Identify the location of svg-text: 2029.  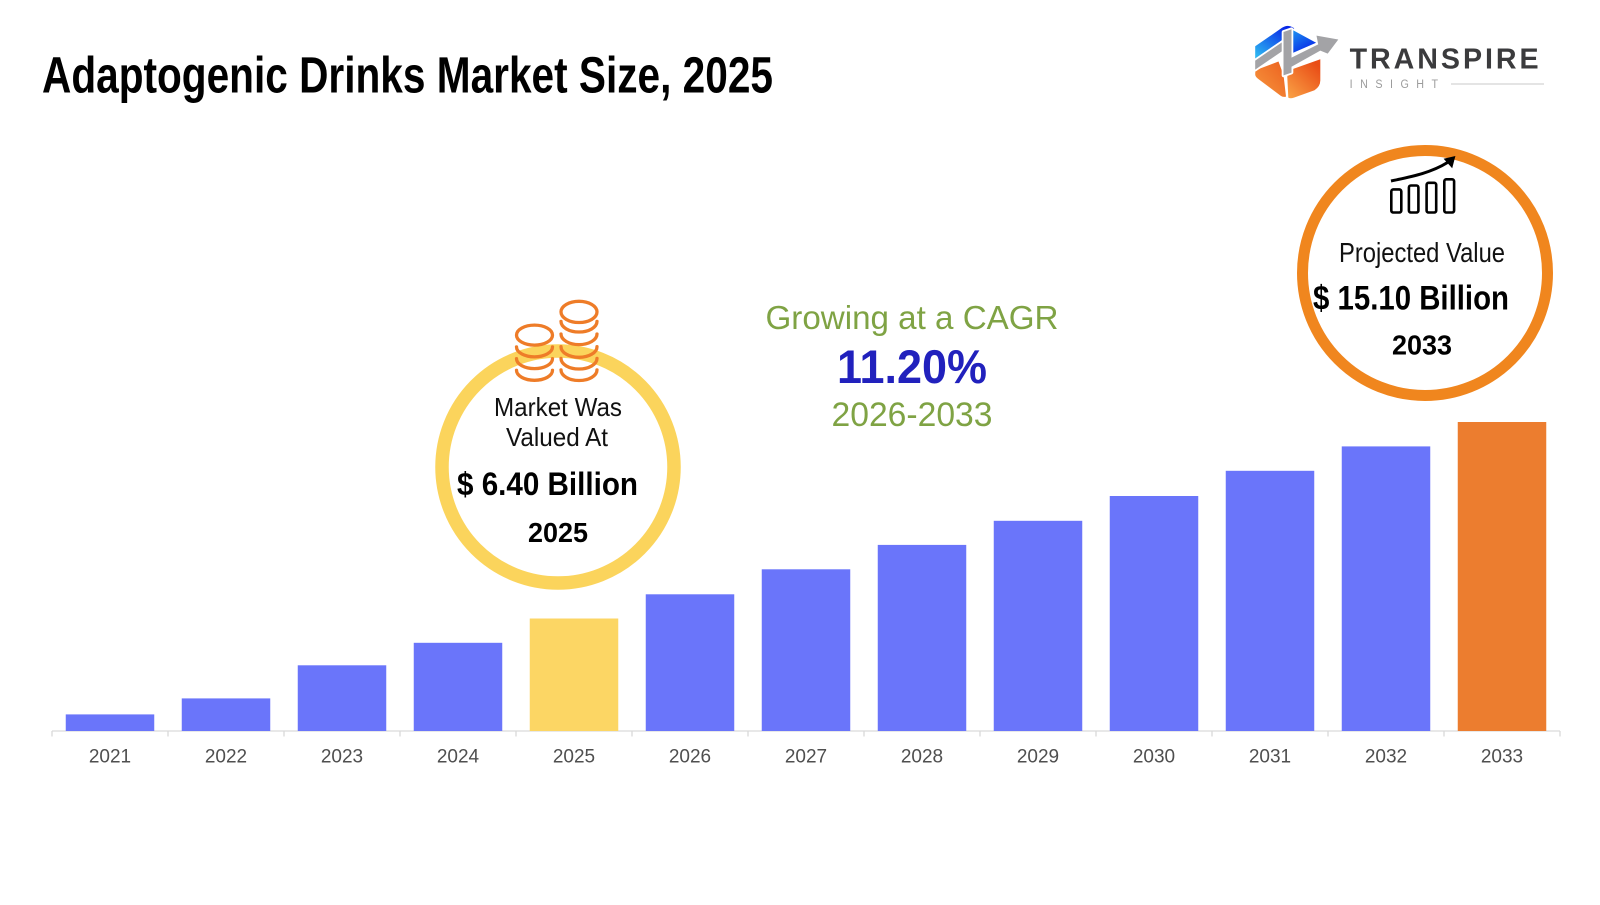
(1038, 757).